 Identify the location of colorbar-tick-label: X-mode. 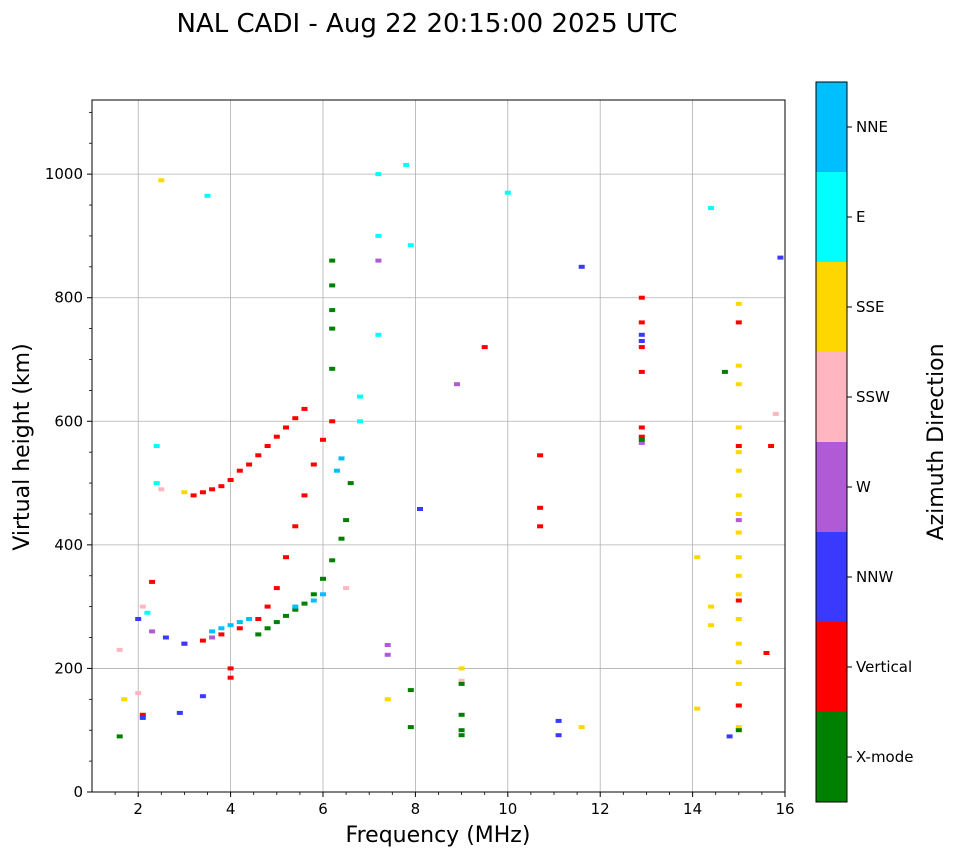
(884, 757).